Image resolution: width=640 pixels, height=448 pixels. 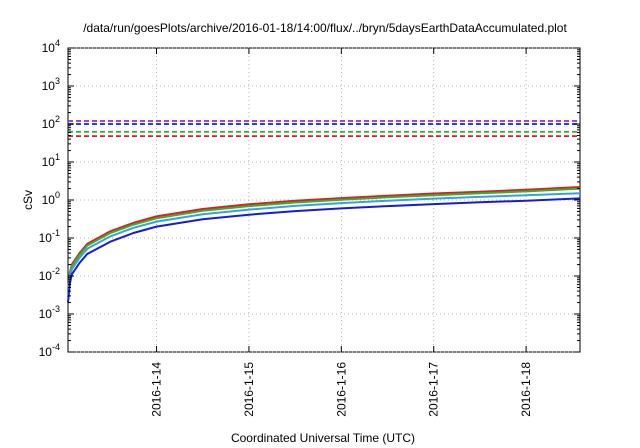 I want to click on y-tick-label: 10⁰, so click(x=51, y=198).